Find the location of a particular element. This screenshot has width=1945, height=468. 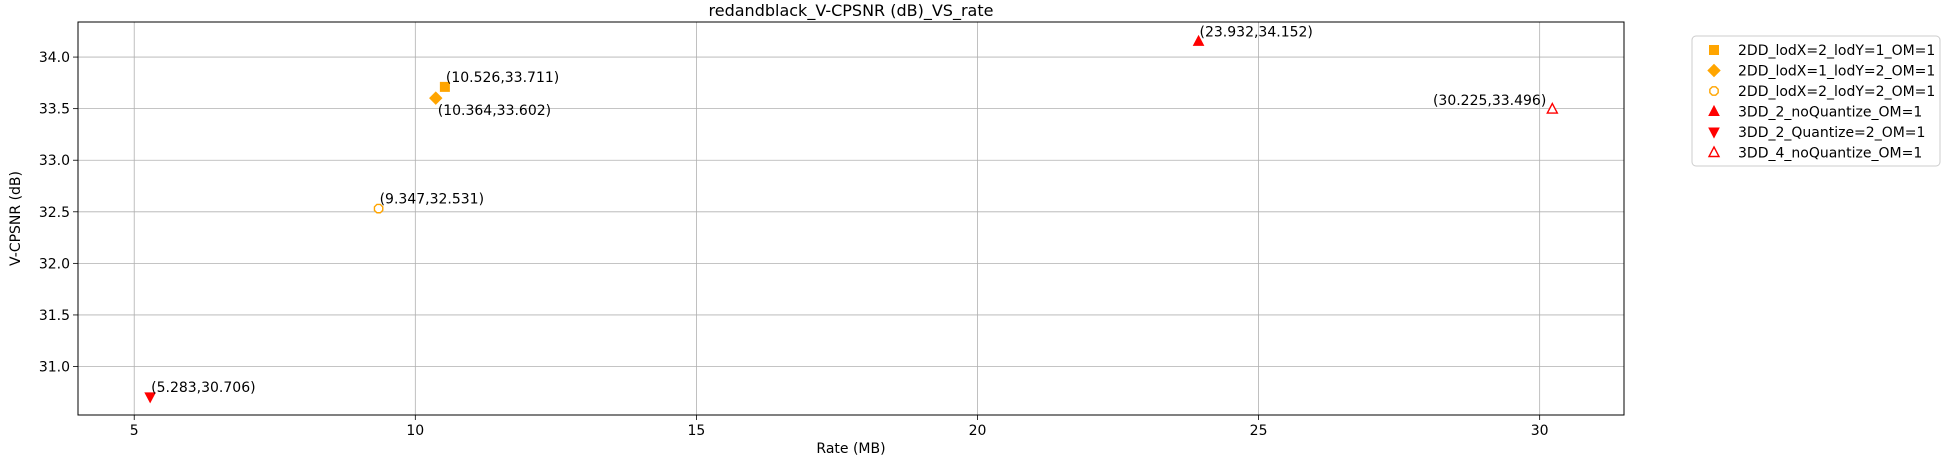

data-point-label: (5.283,30.706) is located at coordinates (203, 388).